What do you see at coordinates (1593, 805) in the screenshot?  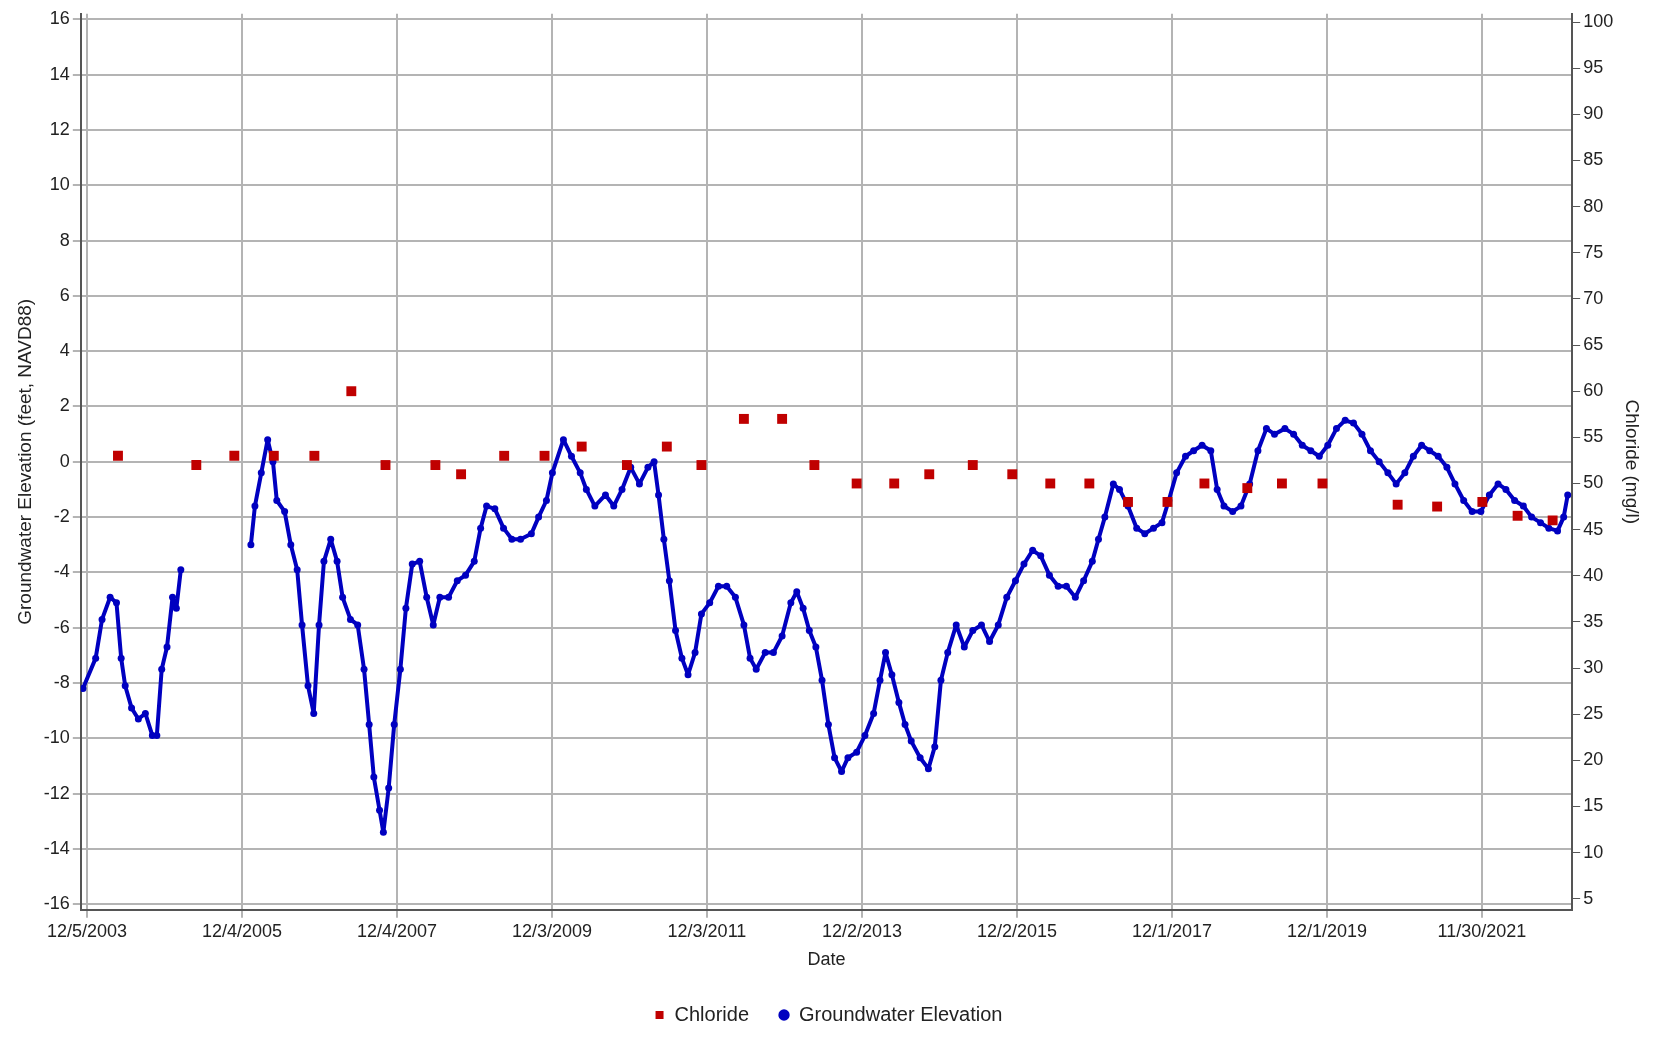 I see `y2-tick-label: 15` at bounding box center [1593, 805].